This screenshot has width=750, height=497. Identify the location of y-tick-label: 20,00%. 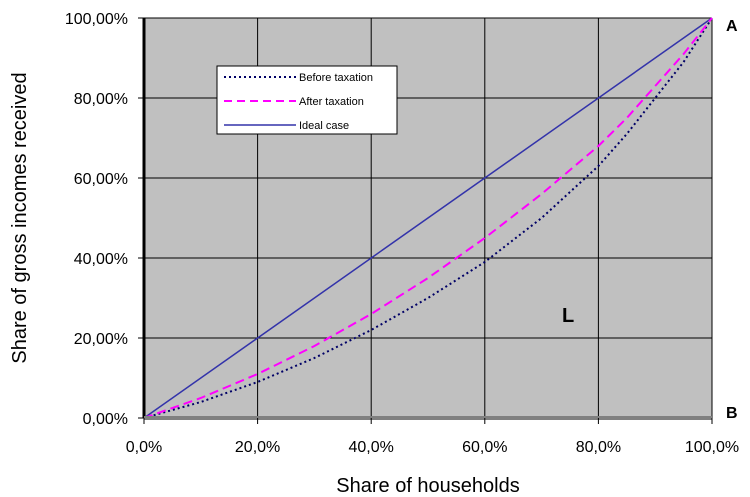
(101, 339).